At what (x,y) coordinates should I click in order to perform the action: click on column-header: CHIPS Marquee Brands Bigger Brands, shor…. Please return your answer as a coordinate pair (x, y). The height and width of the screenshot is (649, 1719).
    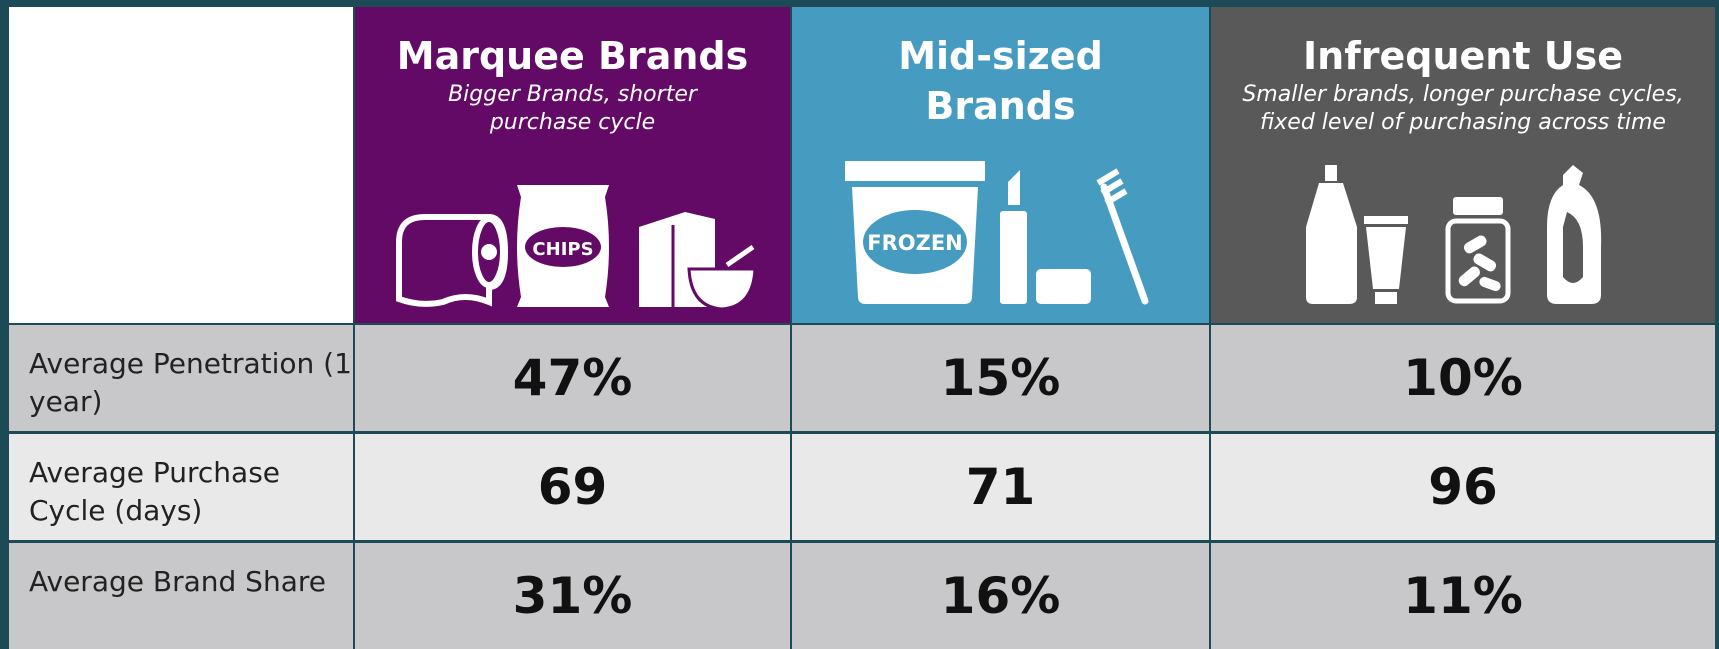
    Looking at the image, I should click on (572, 165).